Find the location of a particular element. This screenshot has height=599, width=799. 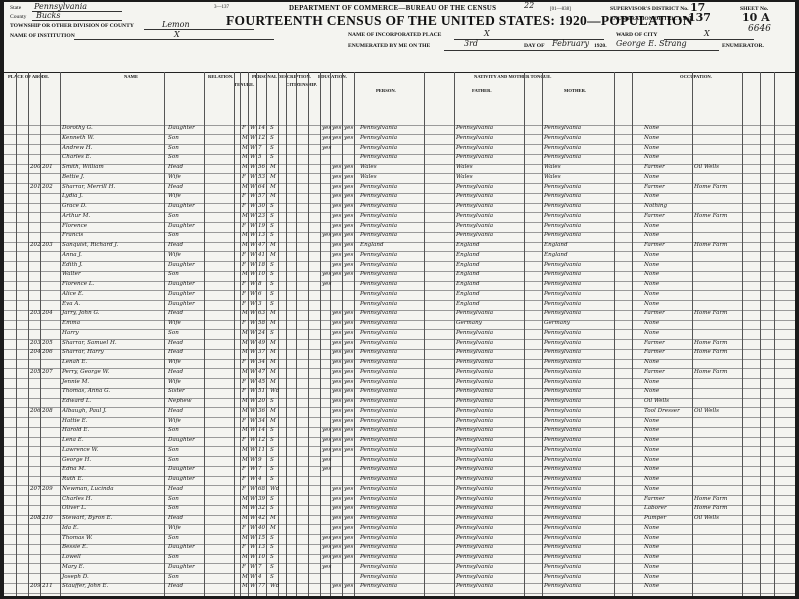

sheet-label: SHEET No. is located at coordinates (754, 9).